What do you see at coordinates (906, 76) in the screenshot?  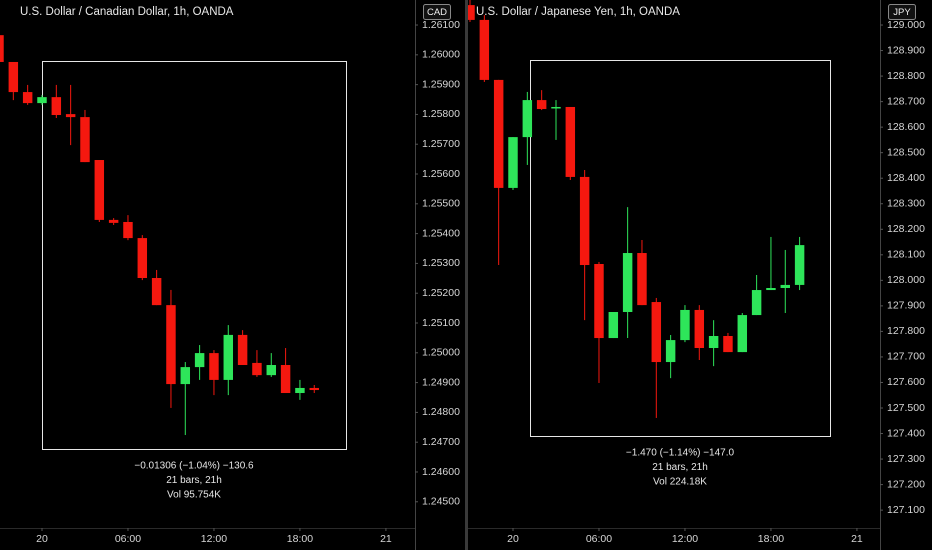 I see `y-tick-label: 128.800` at bounding box center [906, 76].